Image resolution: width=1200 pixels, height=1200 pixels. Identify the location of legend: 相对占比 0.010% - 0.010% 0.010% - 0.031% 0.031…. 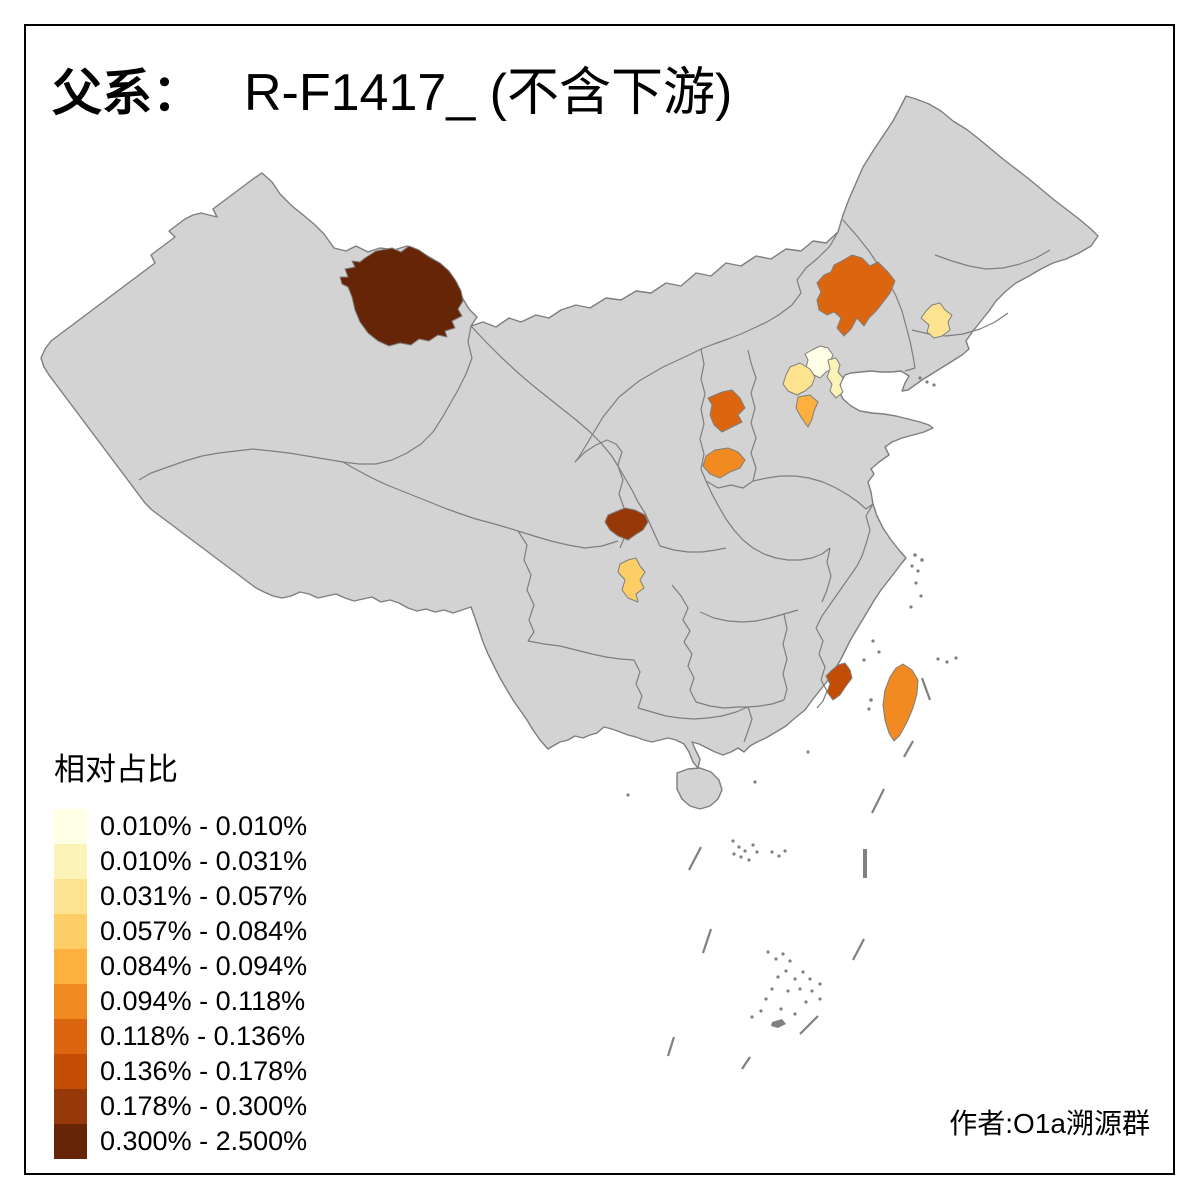
(180, 951).